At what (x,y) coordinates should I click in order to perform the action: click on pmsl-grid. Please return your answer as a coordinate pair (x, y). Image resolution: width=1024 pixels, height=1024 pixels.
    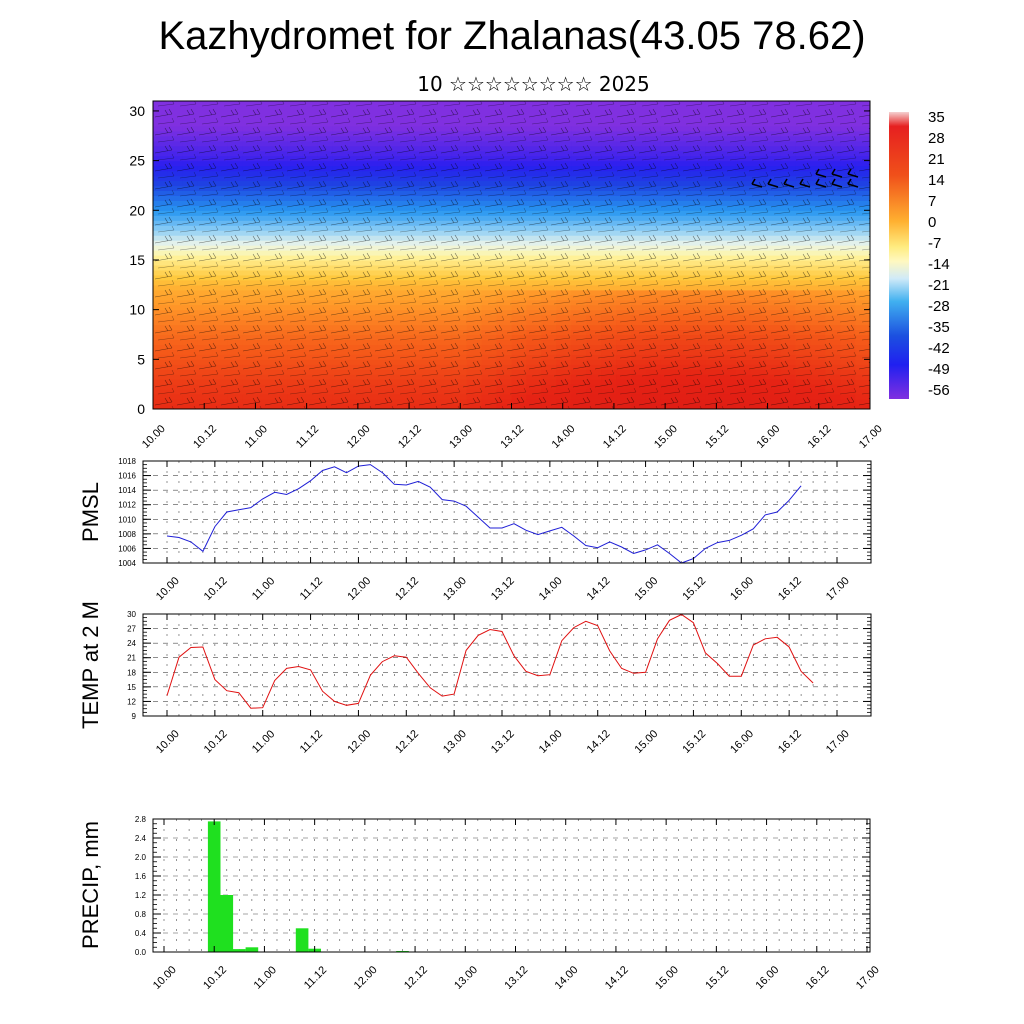
    Looking at the image, I should click on (507, 512).